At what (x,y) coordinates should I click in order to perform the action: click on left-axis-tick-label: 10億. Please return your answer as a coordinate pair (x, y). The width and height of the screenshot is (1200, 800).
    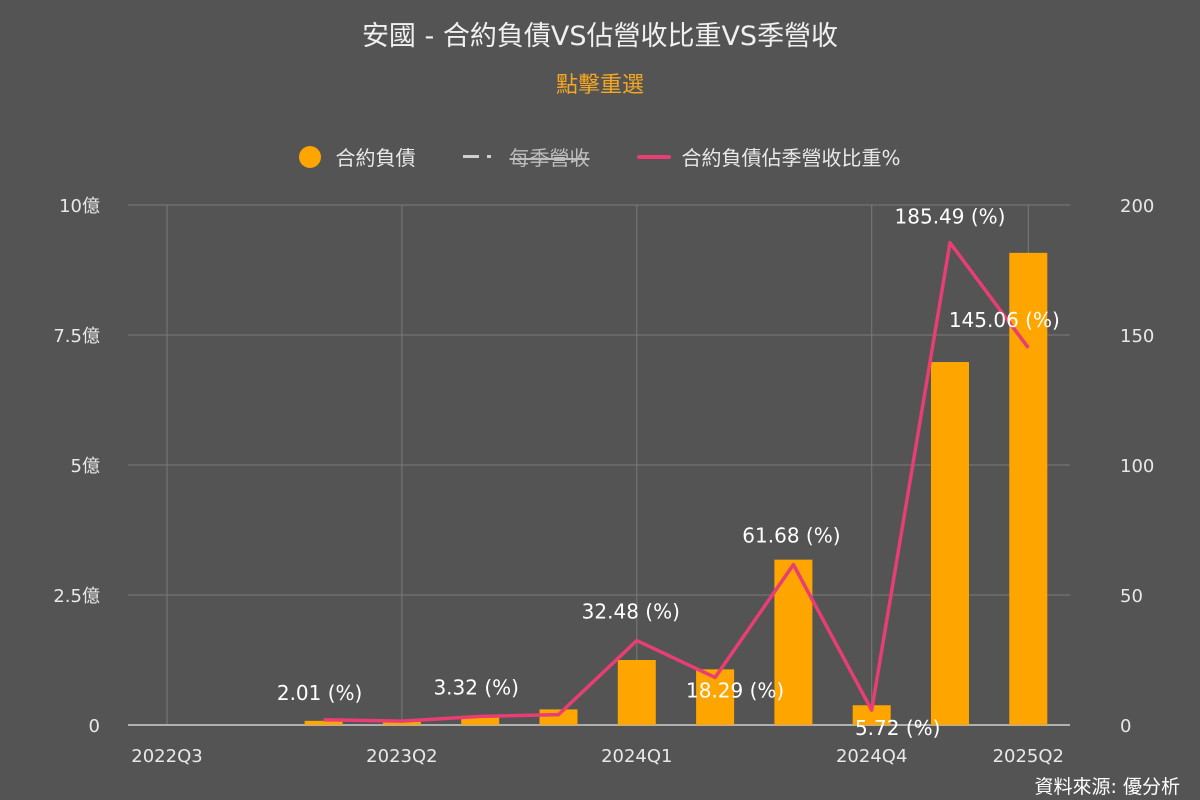
    Looking at the image, I should click on (79, 206).